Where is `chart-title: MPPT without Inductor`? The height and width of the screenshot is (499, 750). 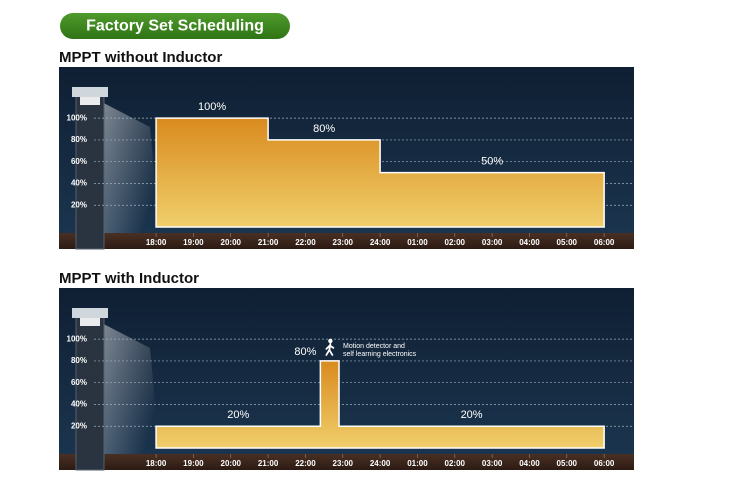
chart-title: MPPT without Inductor is located at coordinates (140, 57).